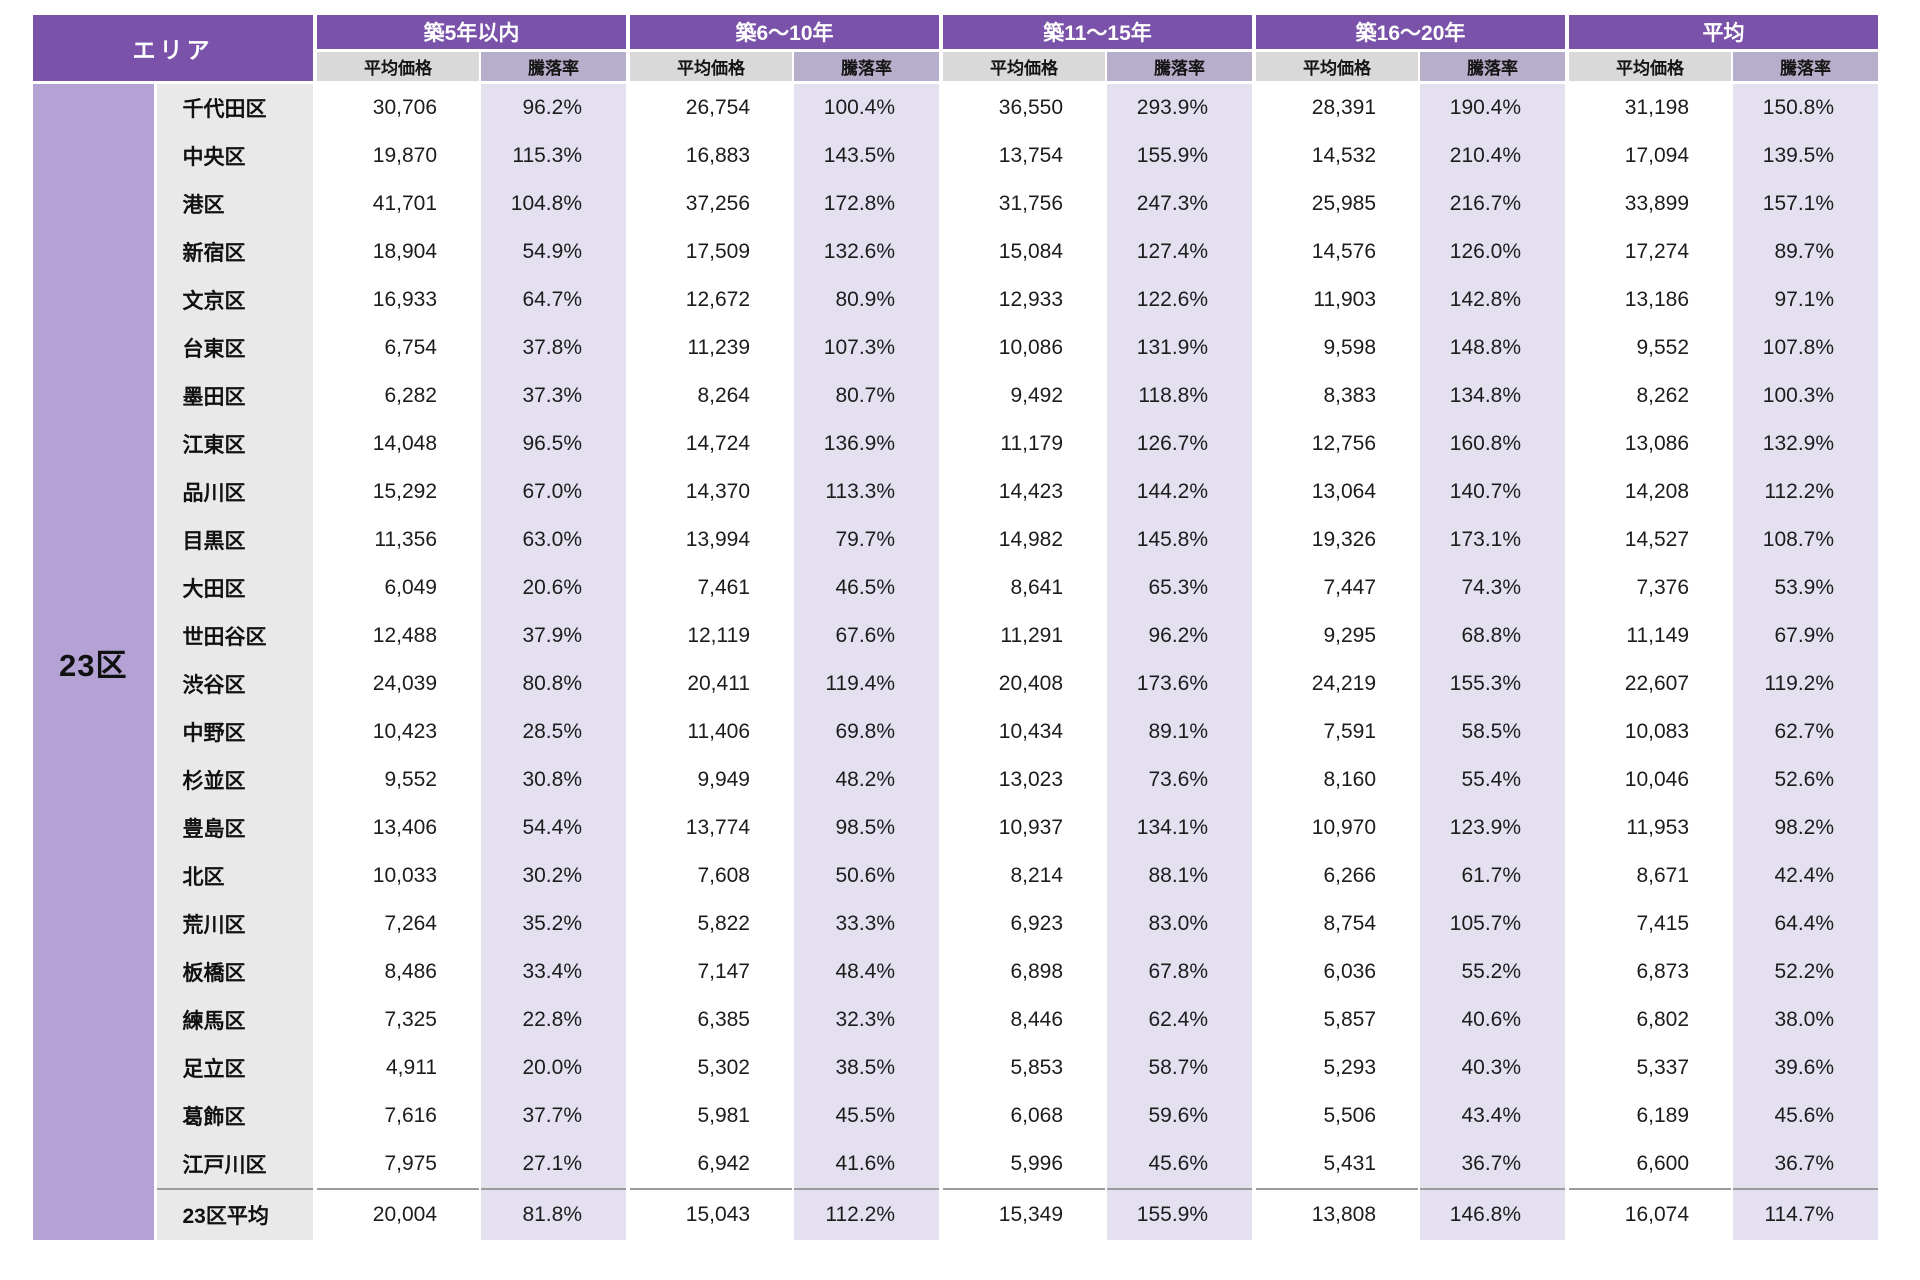  I want to click on rate-cell: 123.9%, so click(1494, 828).